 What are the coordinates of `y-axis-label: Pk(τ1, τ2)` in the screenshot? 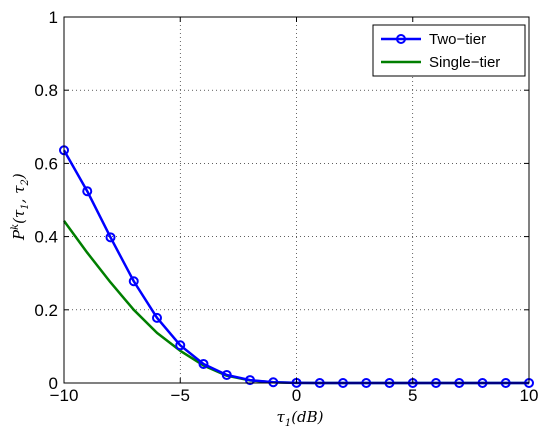 It's located at (20, 207).